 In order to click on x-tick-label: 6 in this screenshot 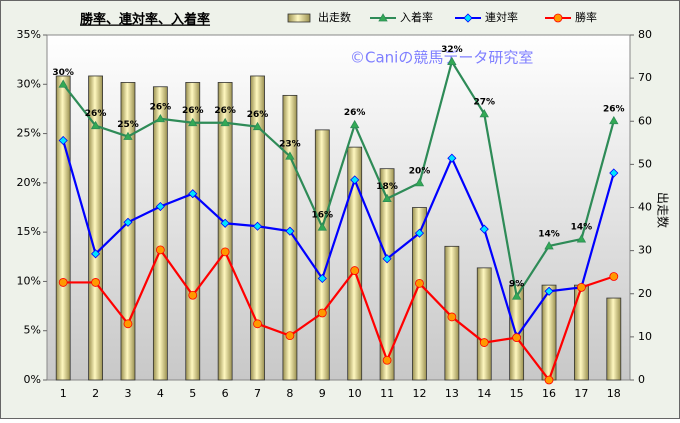, I will do `click(225, 393)`.